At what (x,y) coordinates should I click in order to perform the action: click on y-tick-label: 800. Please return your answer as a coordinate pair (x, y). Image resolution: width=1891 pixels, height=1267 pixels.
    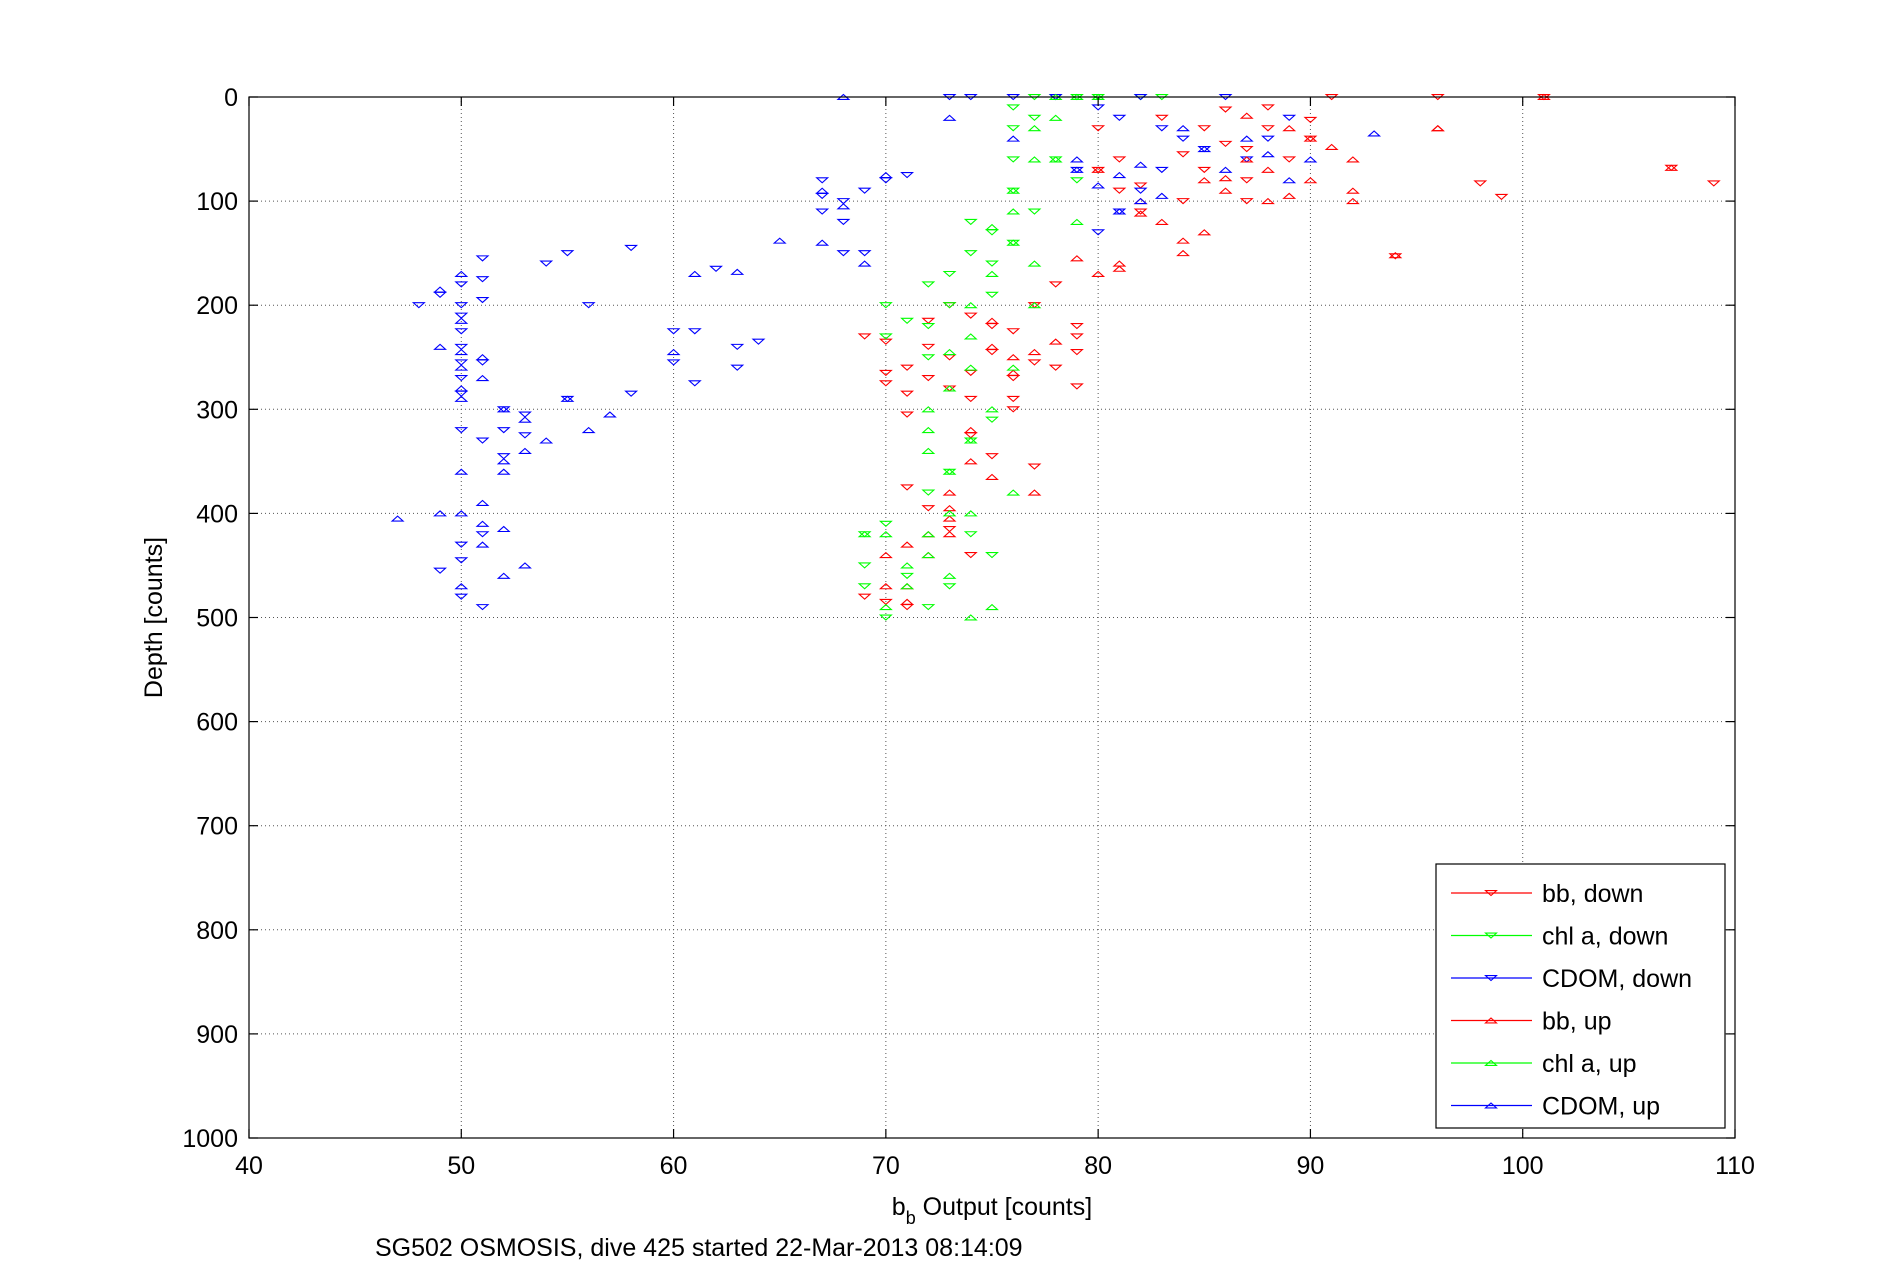
    Looking at the image, I should click on (217, 931).